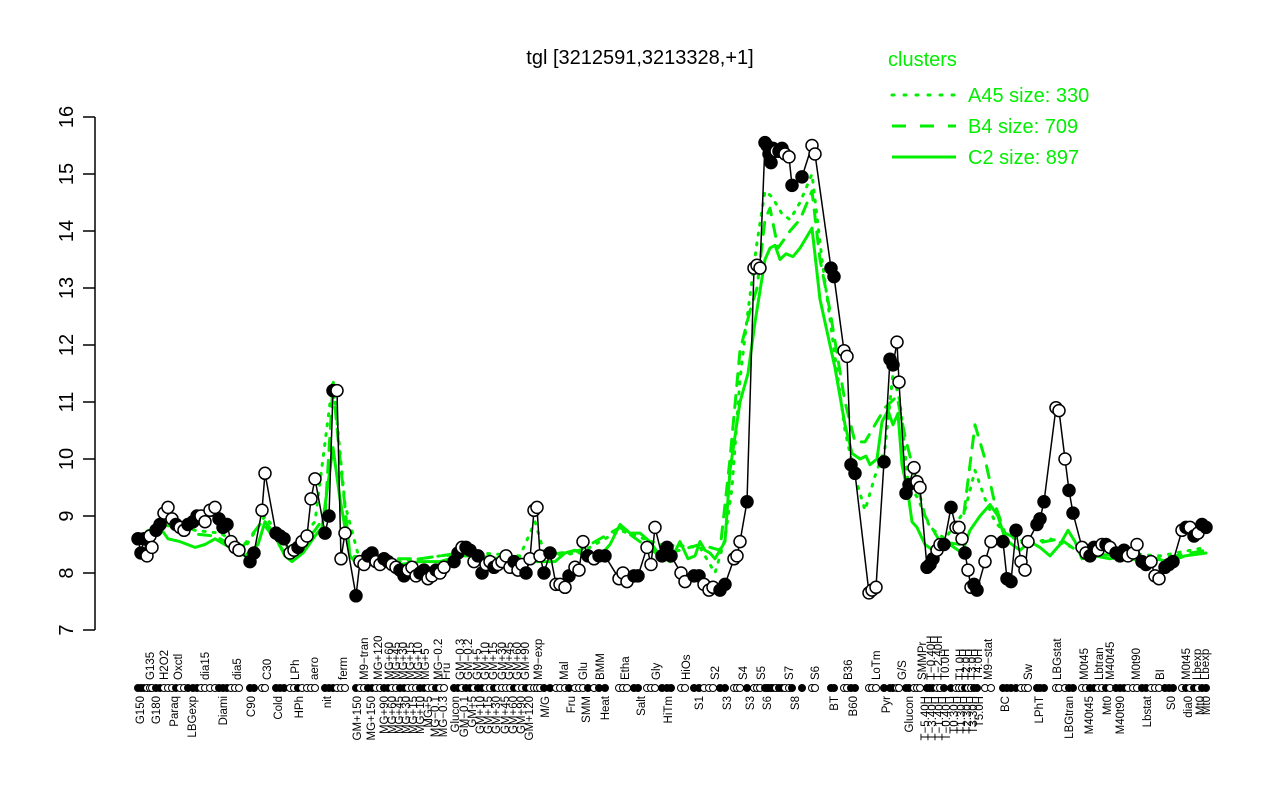 This screenshot has width=1280, height=800. Describe the element at coordinates (429, 712) in the screenshot. I see `x-label-bottom: MG+5` at that location.